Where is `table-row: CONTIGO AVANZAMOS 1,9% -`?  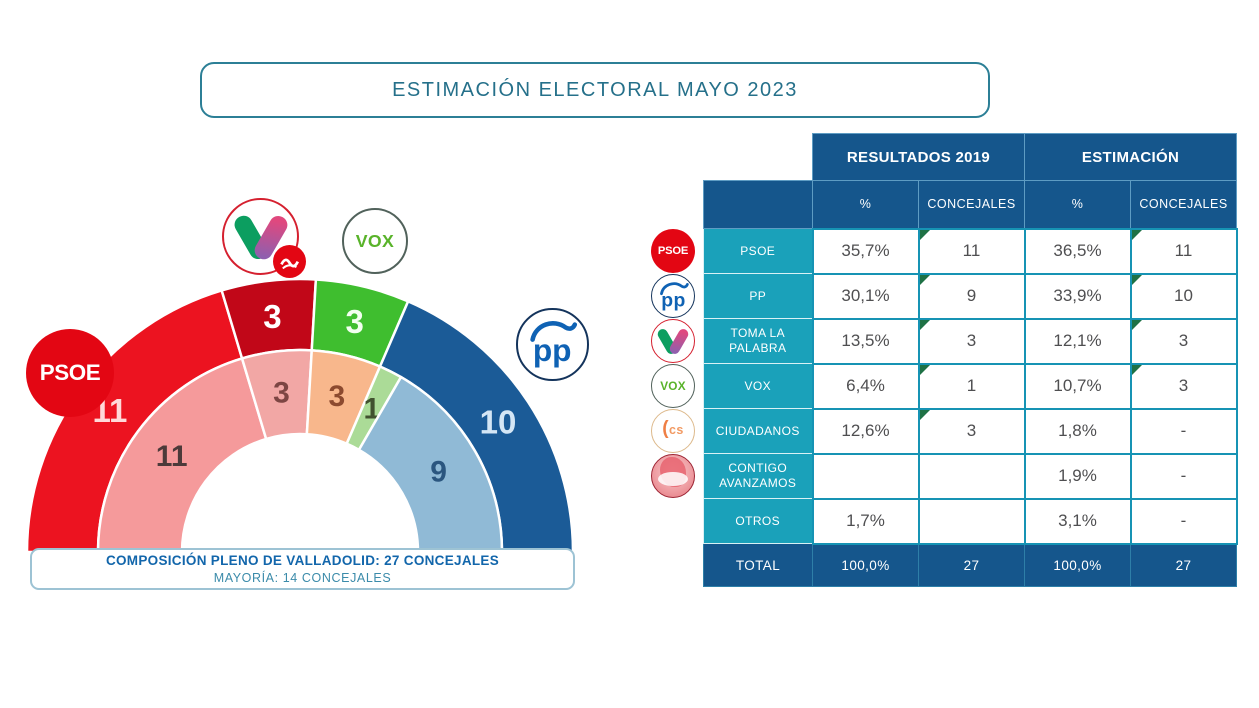 table-row: CONTIGO AVANZAMOS 1,9% - is located at coordinates (944, 476).